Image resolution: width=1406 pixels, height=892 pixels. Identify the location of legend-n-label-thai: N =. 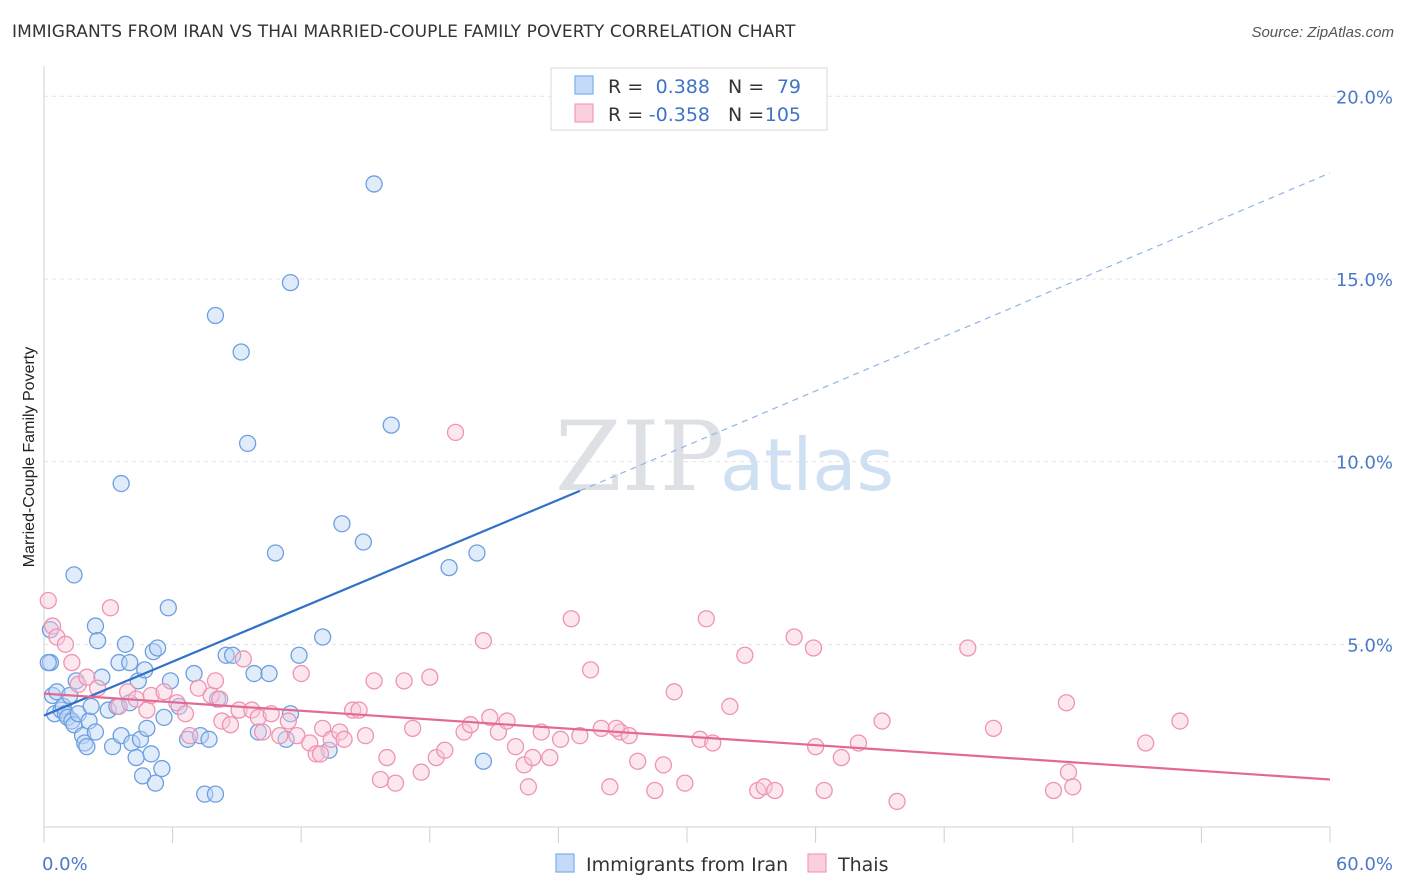
(746, 115).